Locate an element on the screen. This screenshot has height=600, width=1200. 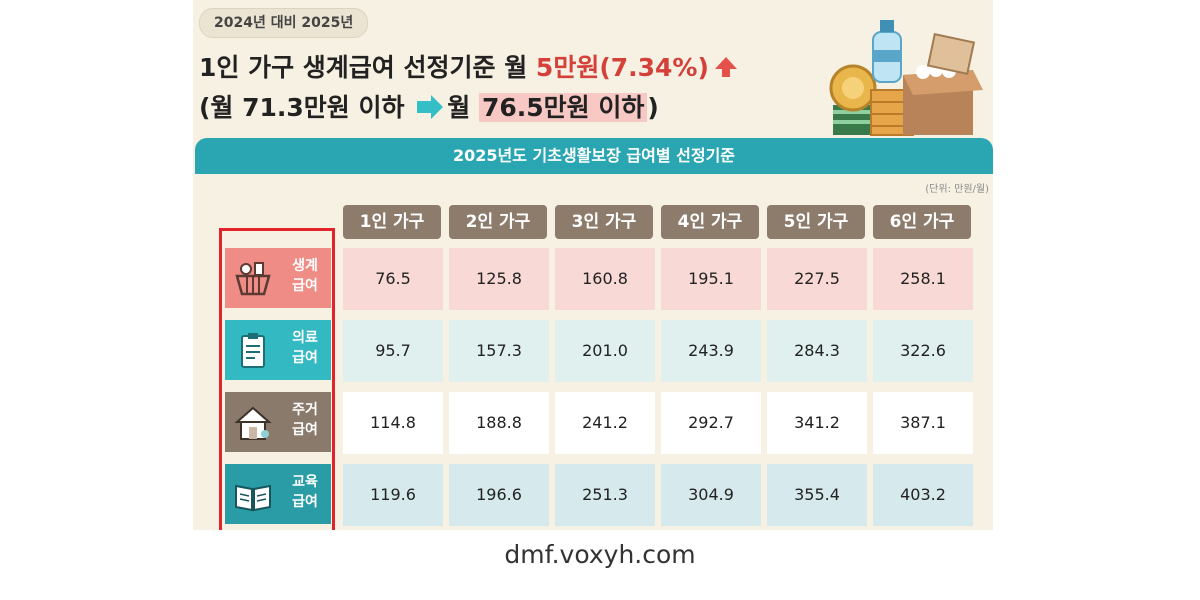
row-label-text: 생계 급여 is located at coordinates (305, 276).